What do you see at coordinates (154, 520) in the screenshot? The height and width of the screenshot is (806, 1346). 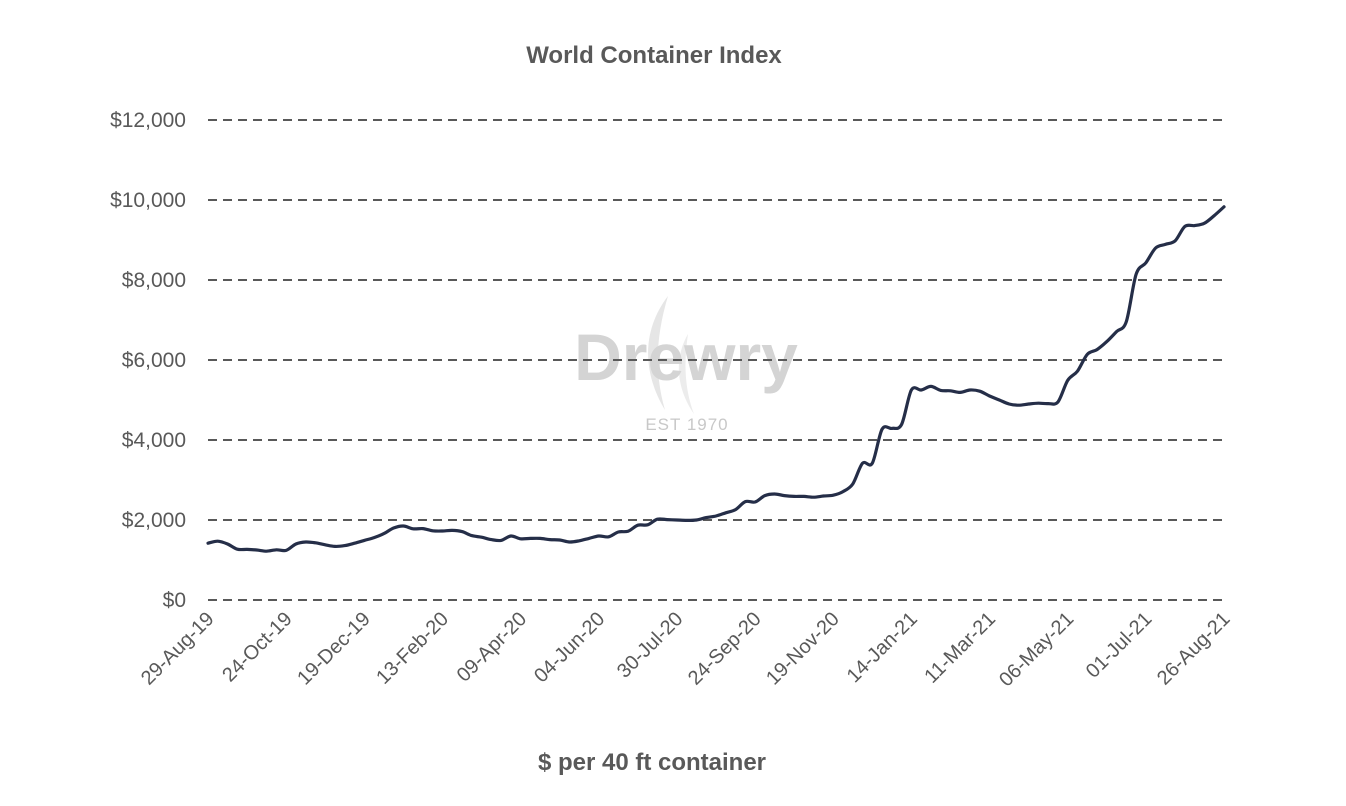 I see `y-tick-label: $2,000` at bounding box center [154, 520].